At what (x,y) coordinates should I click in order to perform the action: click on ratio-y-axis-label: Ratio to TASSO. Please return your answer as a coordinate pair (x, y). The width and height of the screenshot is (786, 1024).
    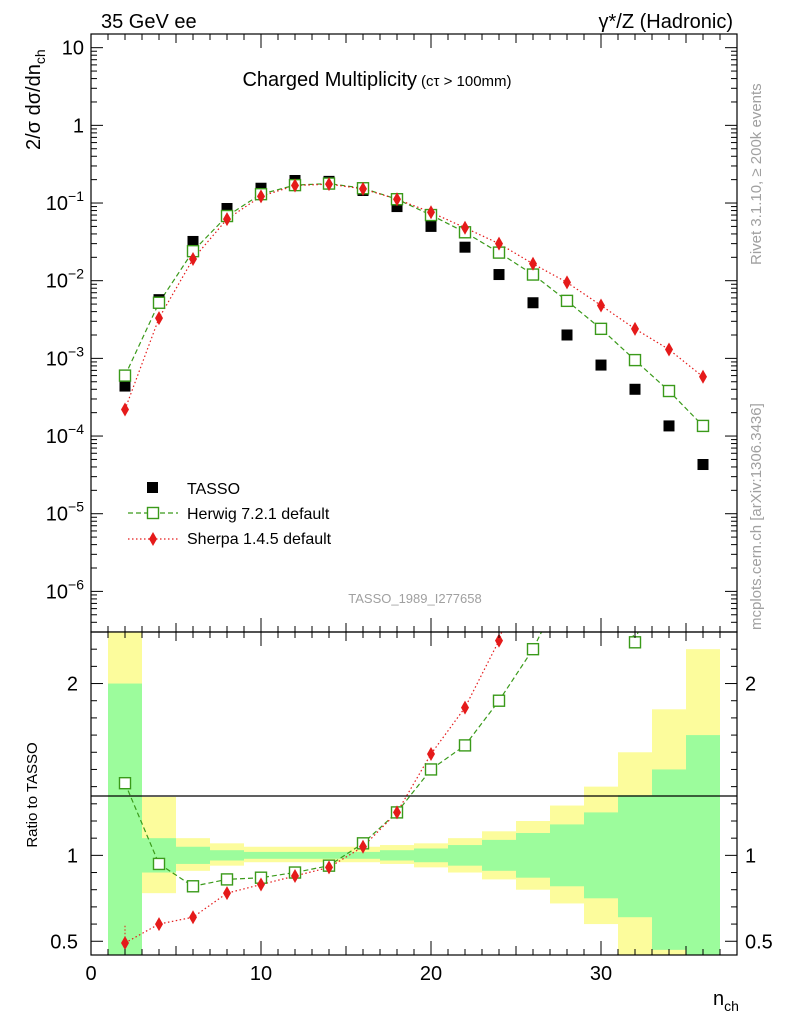
    Looking at the image, I should click on (32, 794).